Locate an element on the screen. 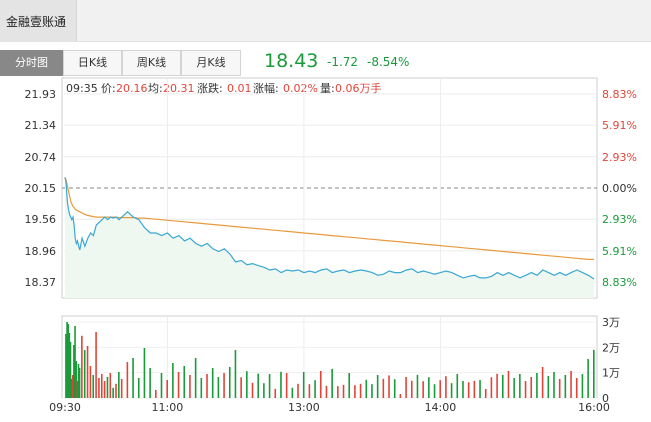 This screenshot has height=422, width=651. volume-tick-label: 2万 is located at coordinates (611, 347).